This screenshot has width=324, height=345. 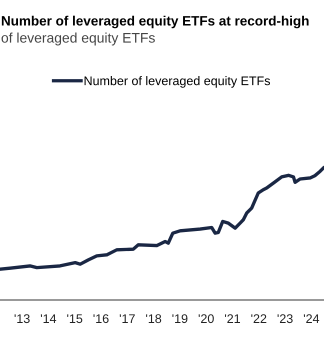 What do you see at coordinates (258, 318) in the screenshot?
I see `x-tick-label: '22` at bounding box center [258, 318].